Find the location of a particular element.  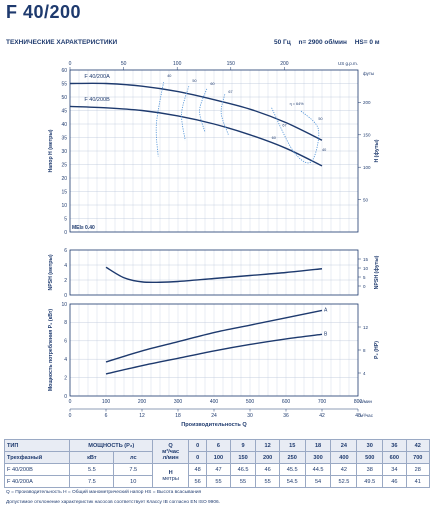

npsh-curve-npsh is located at coordinates (214, 275).